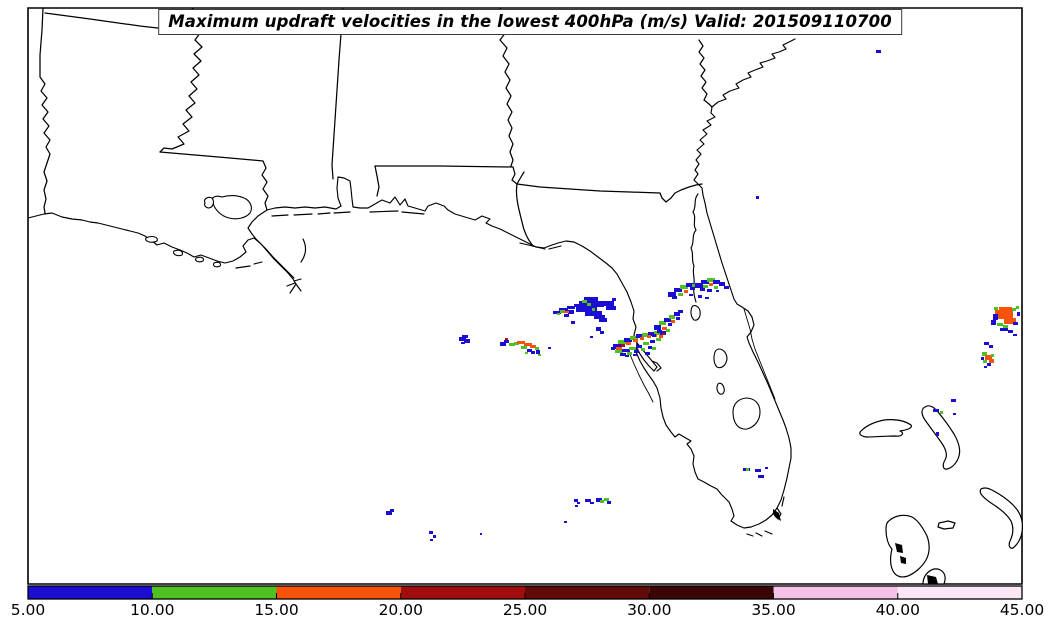 The height and width of the screenshot is (633, 1060). What do you see at coordinates (249, 265) in the screenshot?
I see `grand-isle` at bounding box center [249, 265].